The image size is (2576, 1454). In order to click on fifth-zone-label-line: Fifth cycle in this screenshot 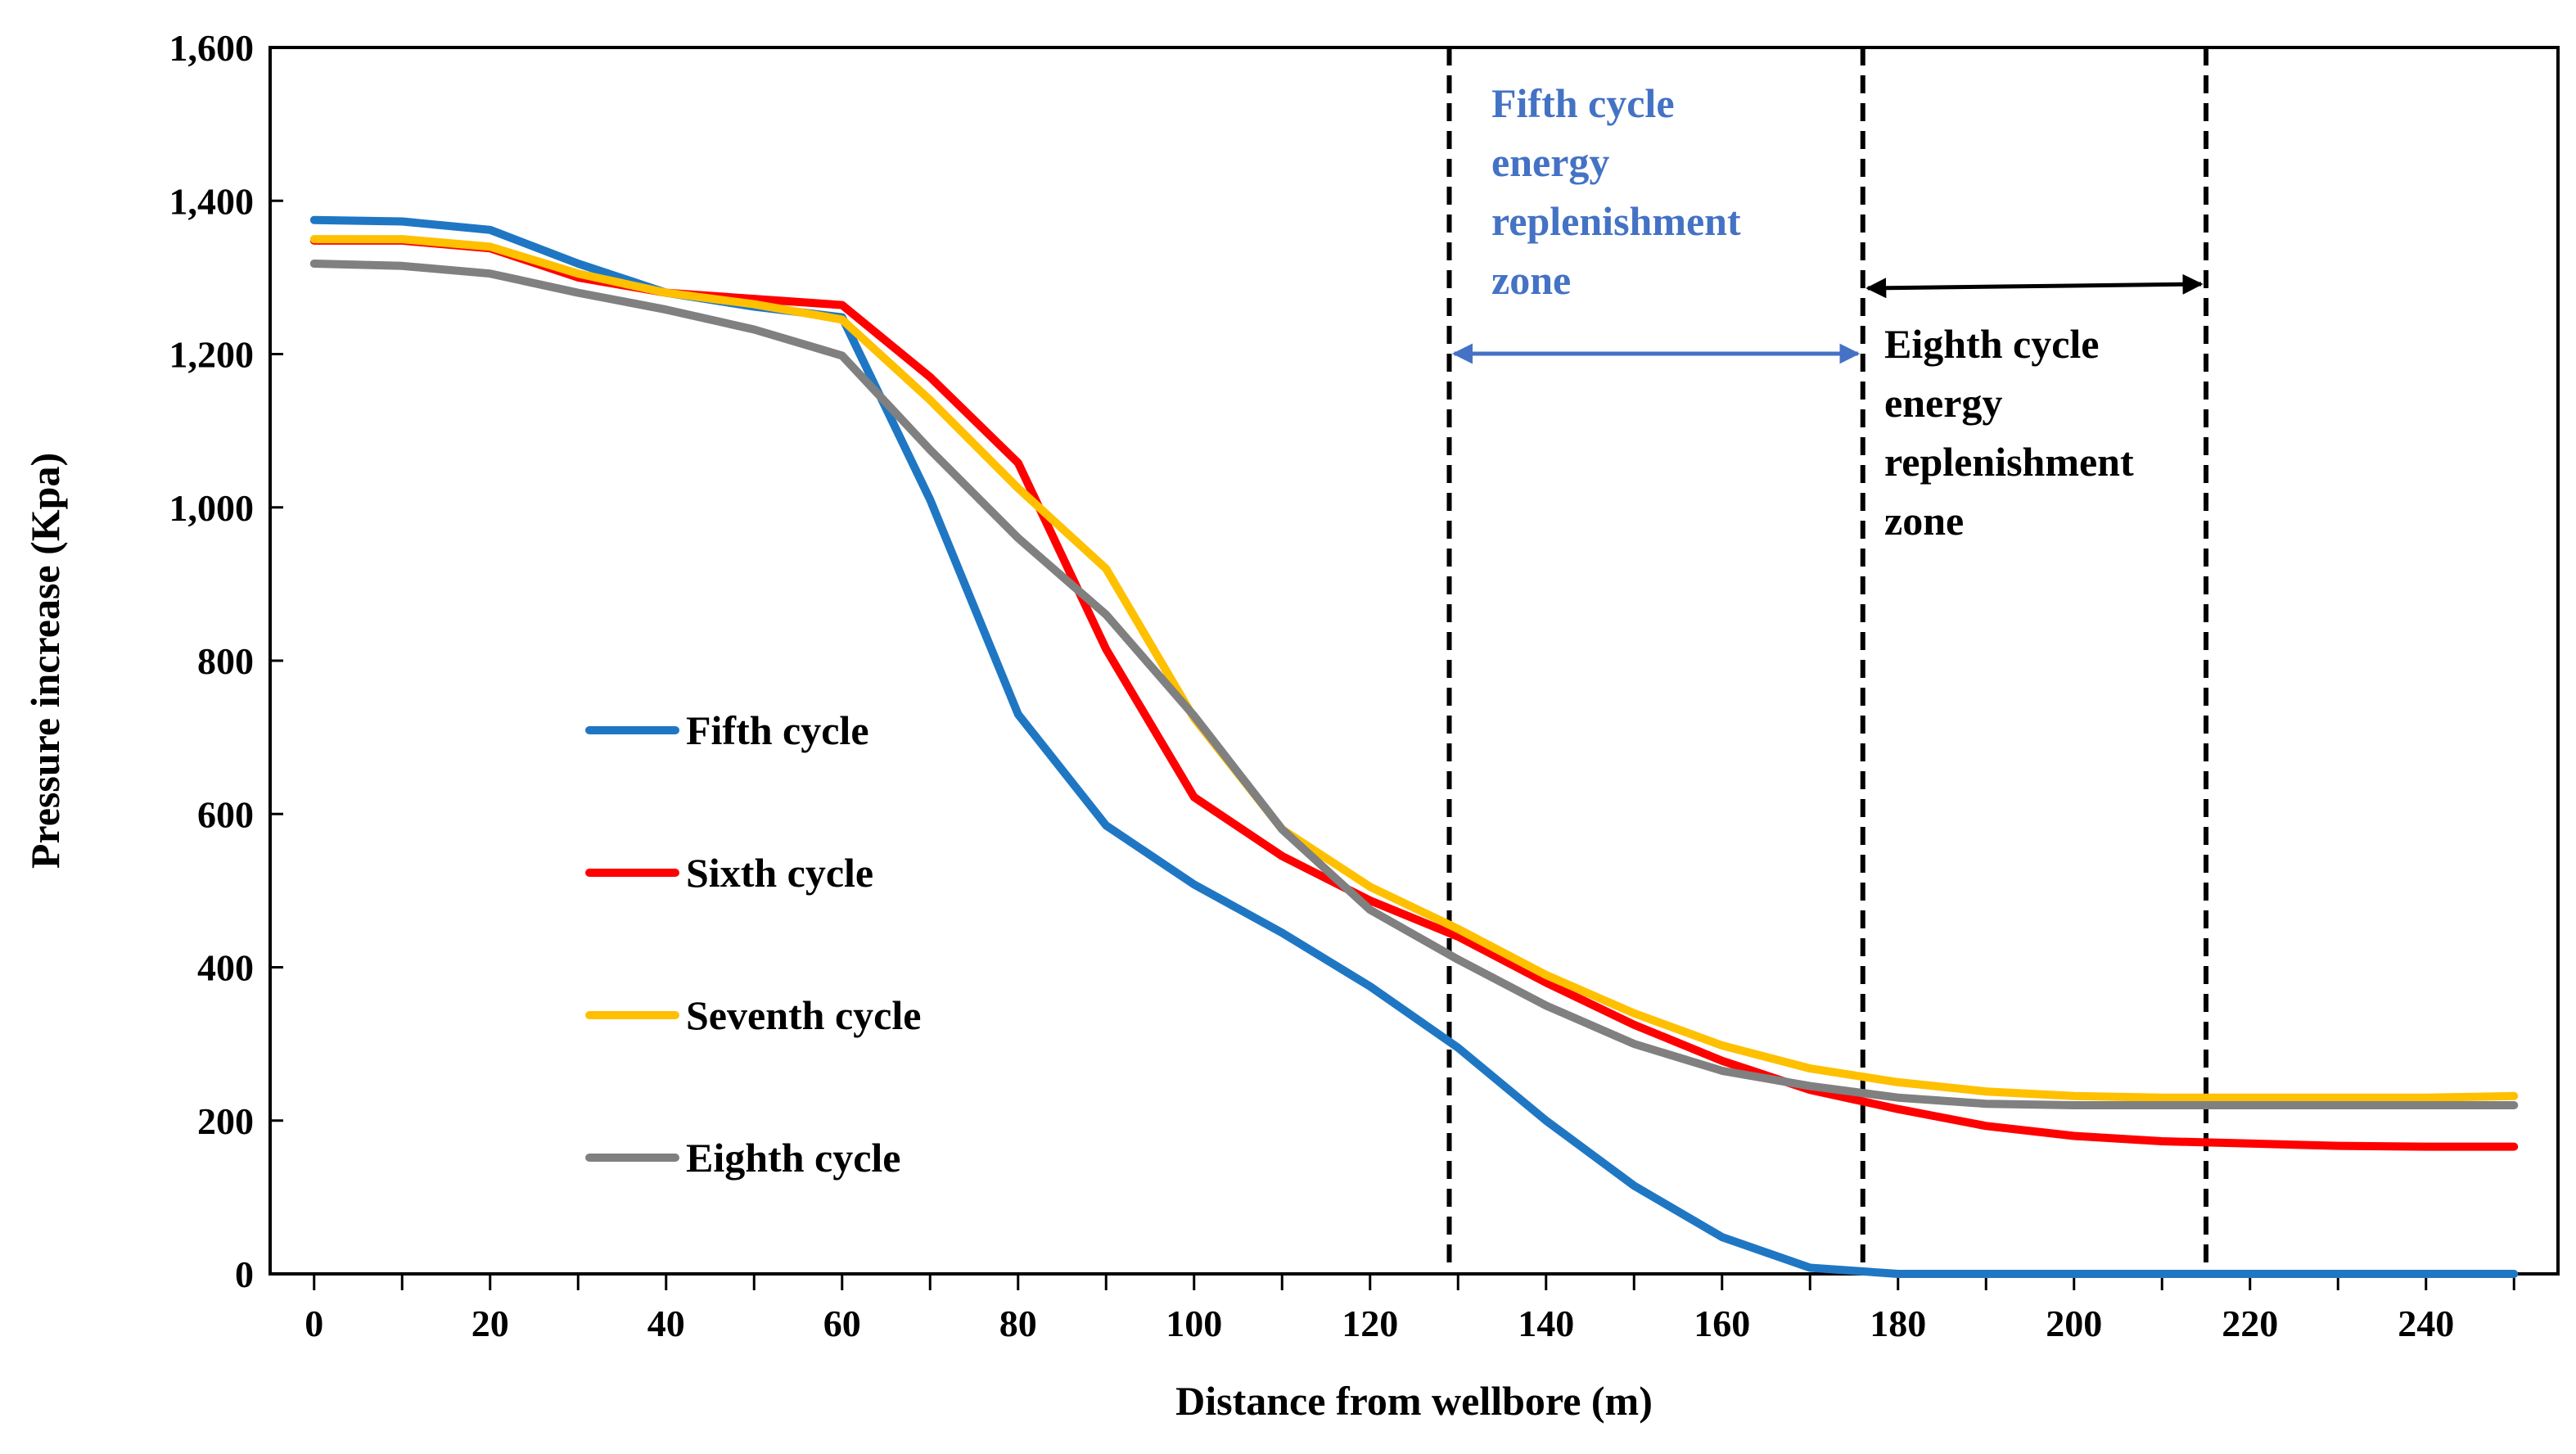, I will do `click(1583, 103)`.